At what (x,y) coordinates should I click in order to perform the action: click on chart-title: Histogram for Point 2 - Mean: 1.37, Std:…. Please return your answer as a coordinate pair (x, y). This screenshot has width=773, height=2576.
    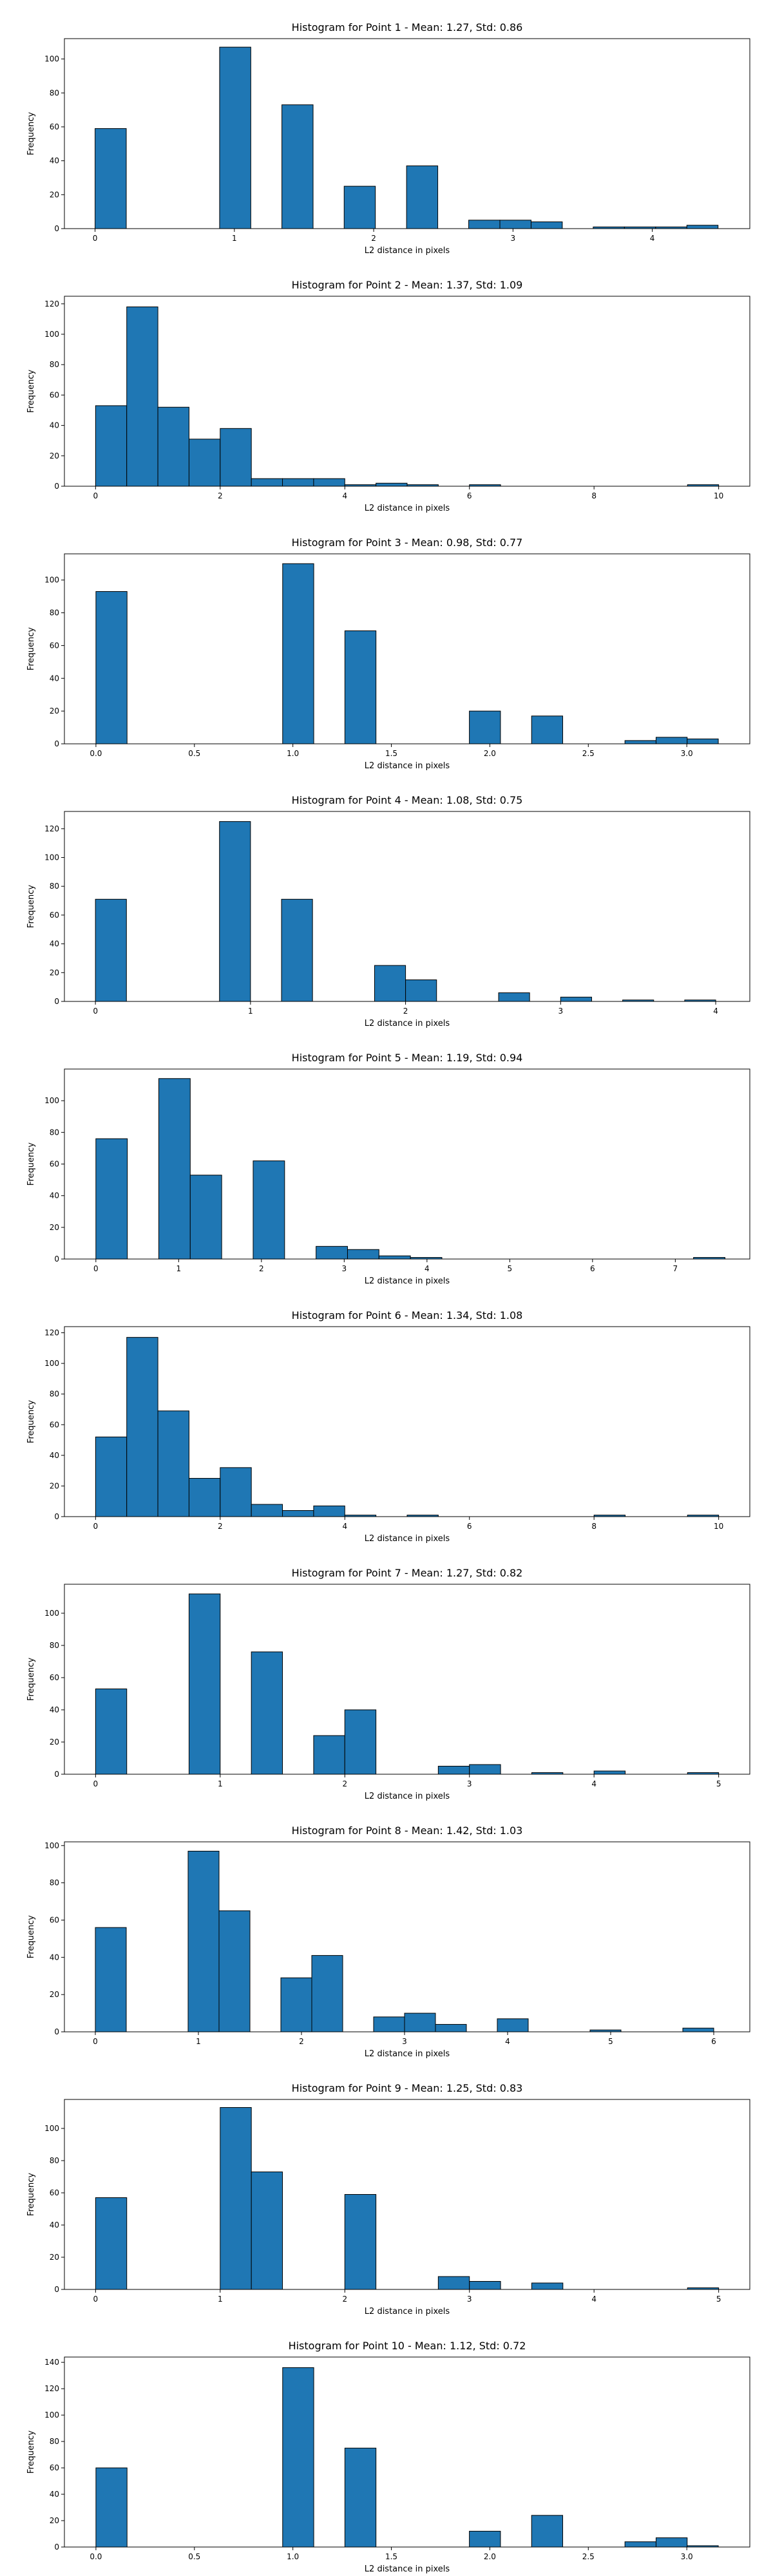
    Looking at the image, I should click on (407, 285).